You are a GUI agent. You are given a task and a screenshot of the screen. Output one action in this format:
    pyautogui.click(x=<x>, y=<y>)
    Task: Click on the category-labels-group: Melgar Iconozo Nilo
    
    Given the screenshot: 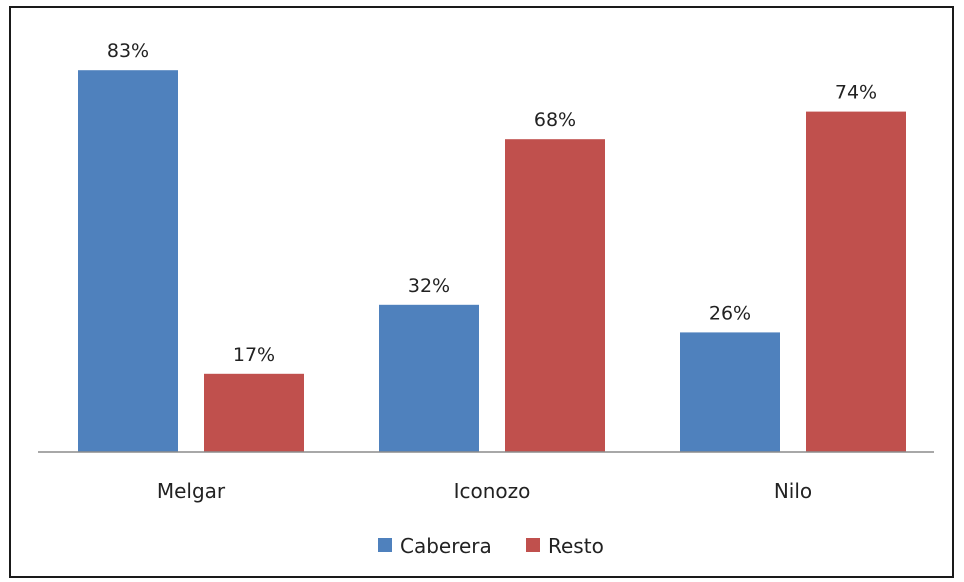 What is the action you would take?
    pyautogui.click(x=484, y=491)
    